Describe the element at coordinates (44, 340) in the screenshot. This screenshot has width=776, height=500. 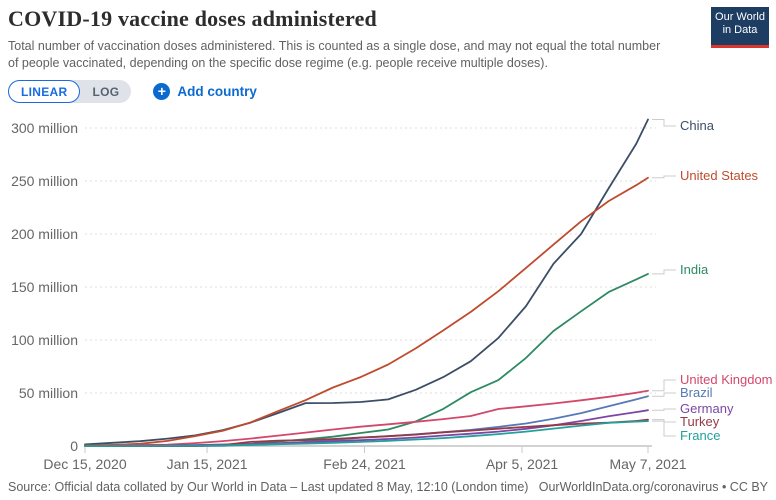
I see `y-axis-tick-label: 100 million` at that location.